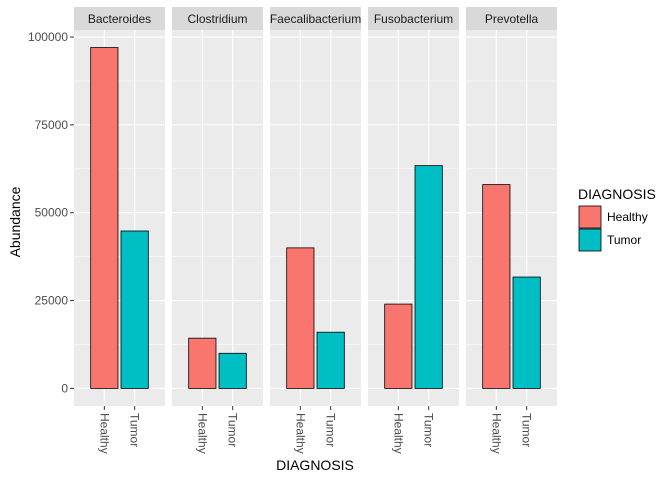 The height and width of the screenshot is (480, 672). I want to click on y-tick-label: 75000, so click(52, 125).